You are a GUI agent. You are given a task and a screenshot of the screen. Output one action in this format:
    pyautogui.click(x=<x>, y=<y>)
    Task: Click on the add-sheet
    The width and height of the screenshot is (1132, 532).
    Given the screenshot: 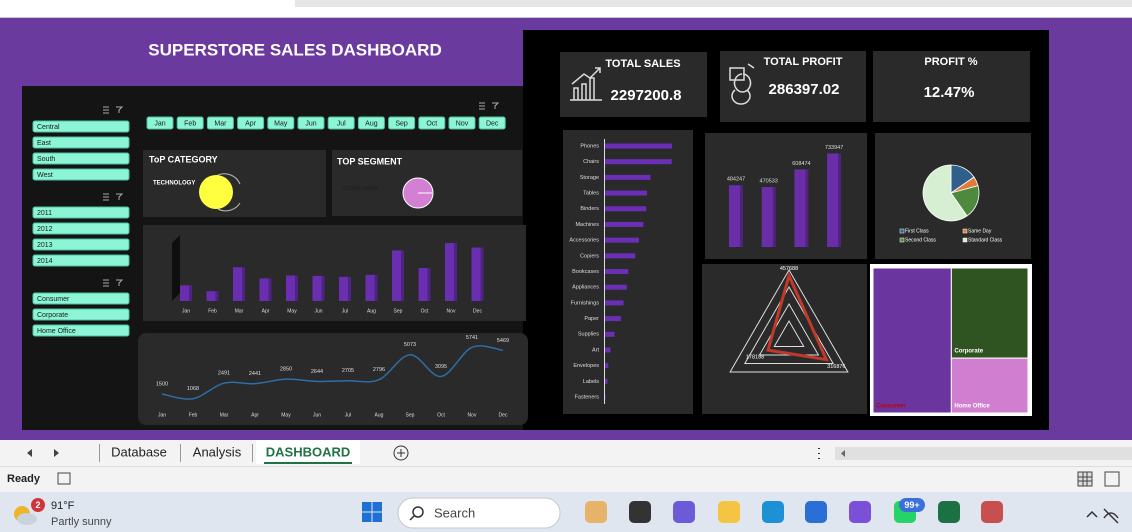 What is the action you would take?
    pyautogui.click(x=401, y=453)
    